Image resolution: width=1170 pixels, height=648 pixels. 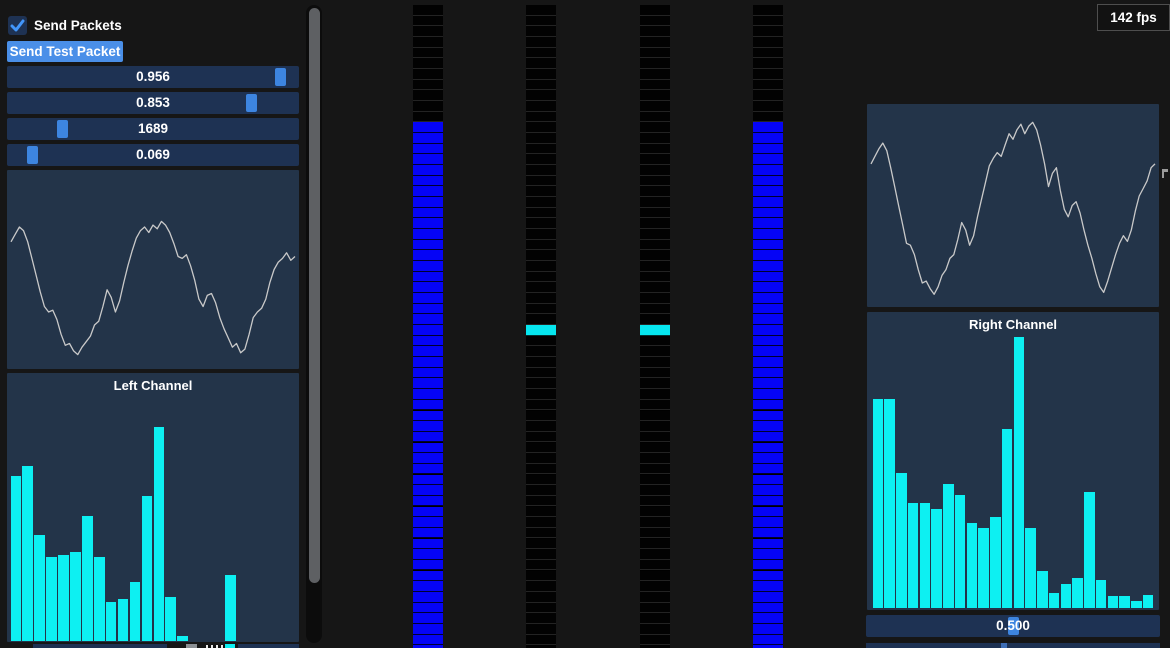 I want to click on left-waveform-plot, so click(x=153, y=269).